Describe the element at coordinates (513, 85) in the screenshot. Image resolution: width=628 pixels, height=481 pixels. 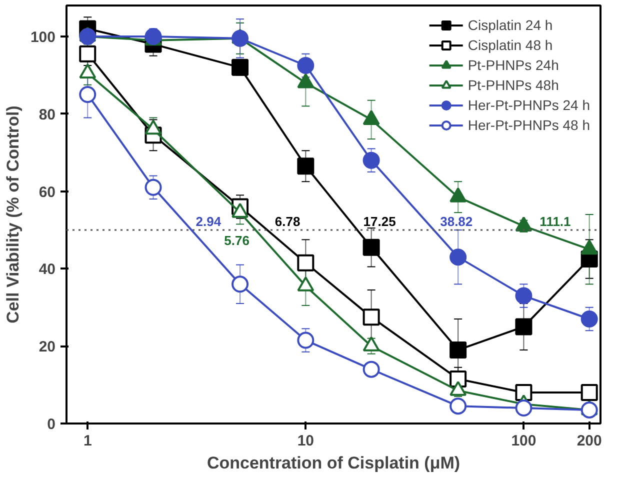
I see `legend-label: Pt-PHNPs 48h` at that location.